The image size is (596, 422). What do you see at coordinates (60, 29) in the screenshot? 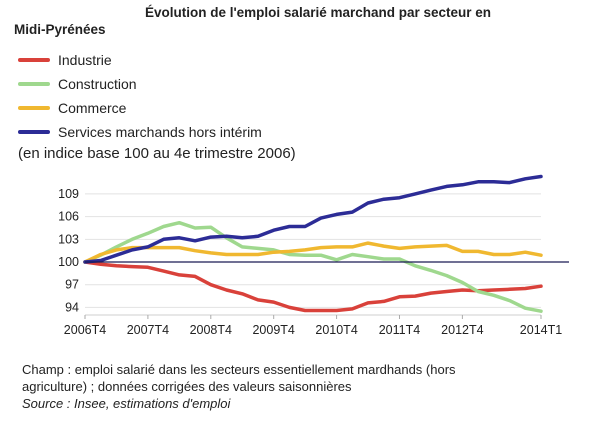
I see `chart-title-line2: Midi-Pyrénées` at bounding box center [60, 29].